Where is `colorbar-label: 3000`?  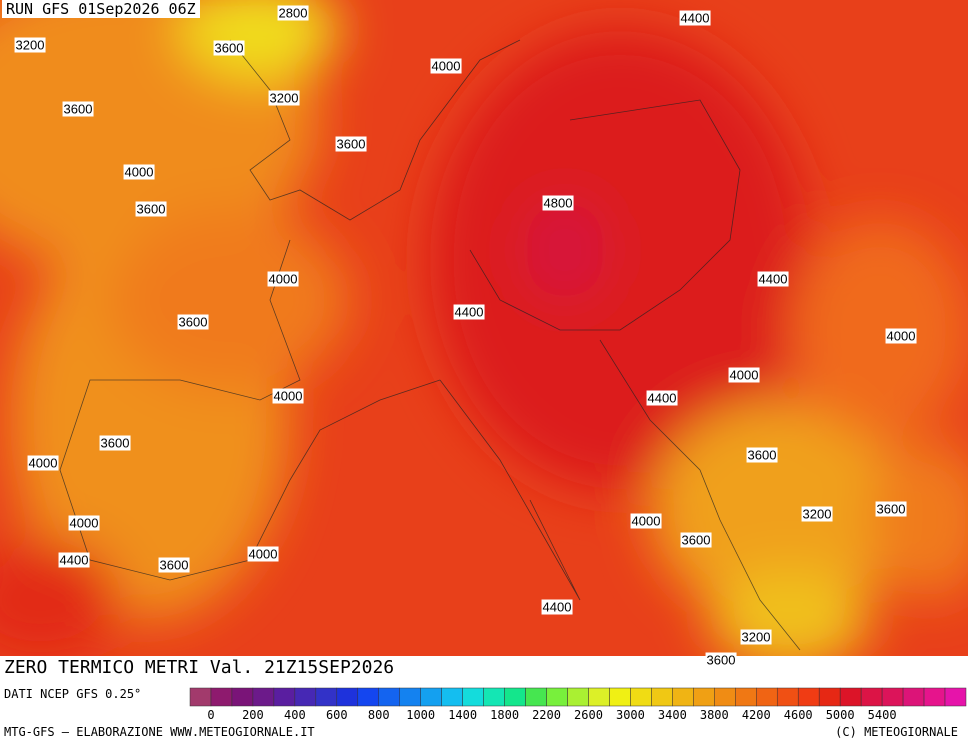 colorbar-label: 3000 is located at coordinates (630, 715).